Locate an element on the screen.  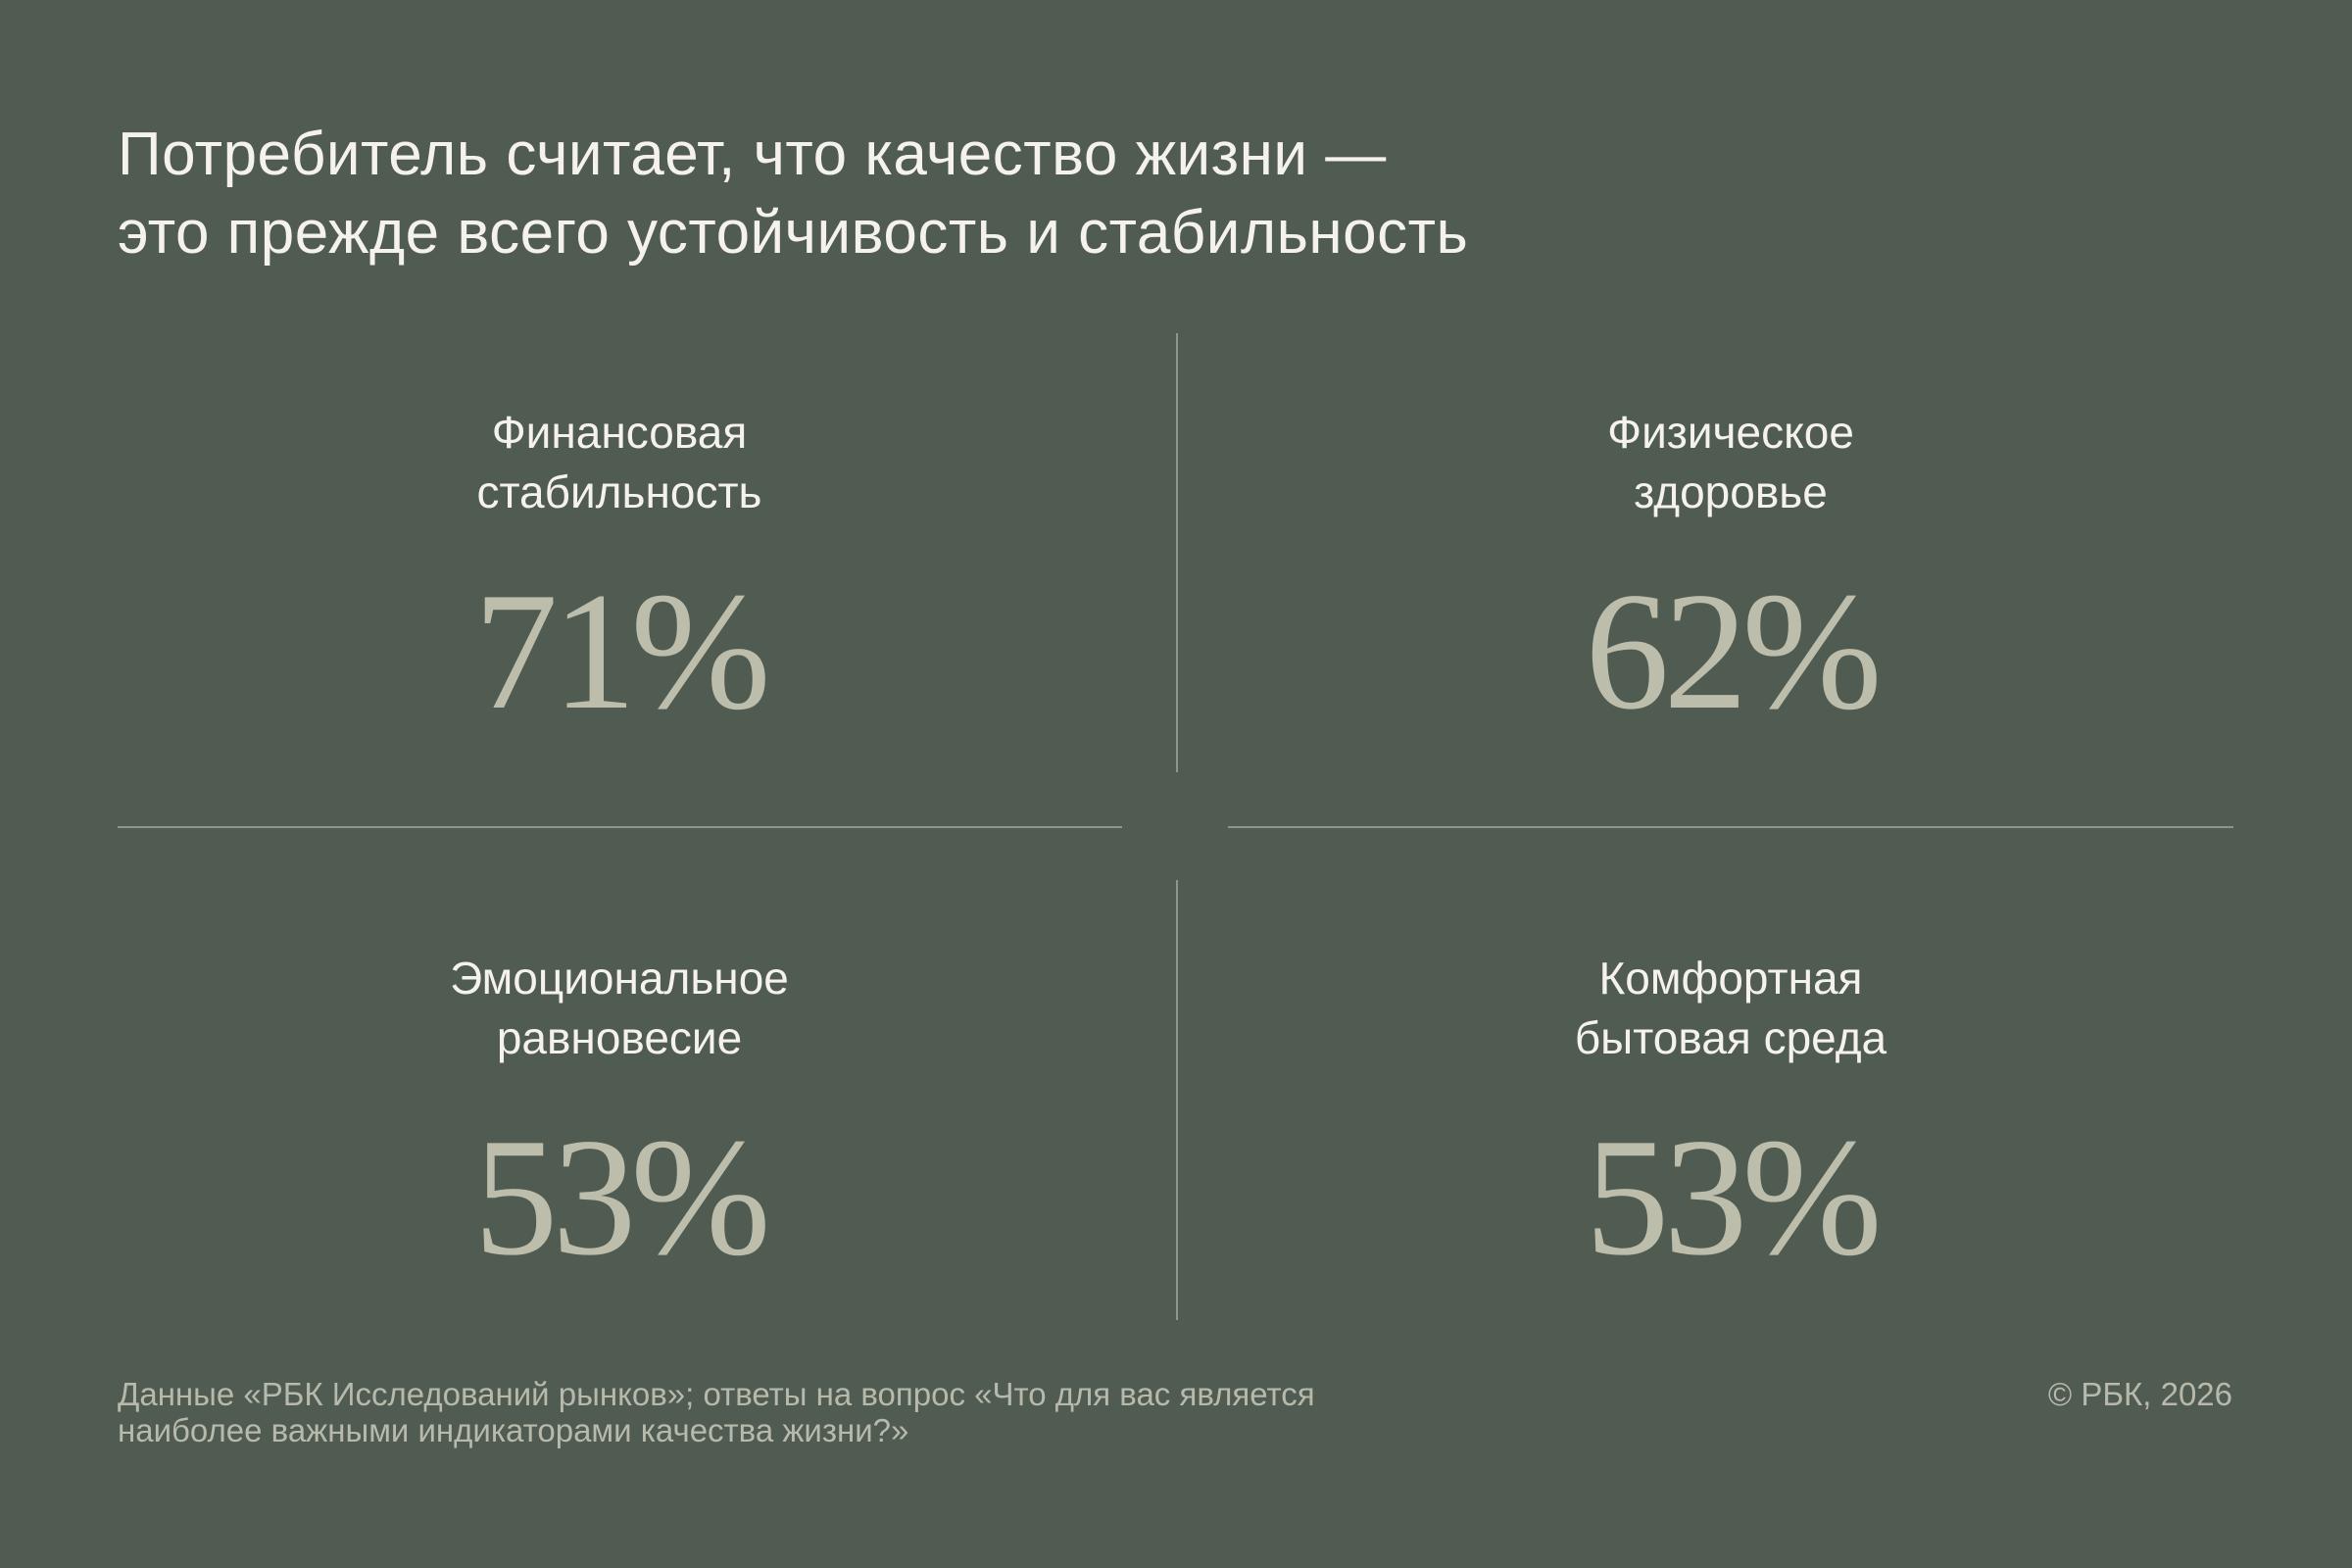
stat-financial-stability: Финансовая стабильность 71% is located at coordinates (619, 569).